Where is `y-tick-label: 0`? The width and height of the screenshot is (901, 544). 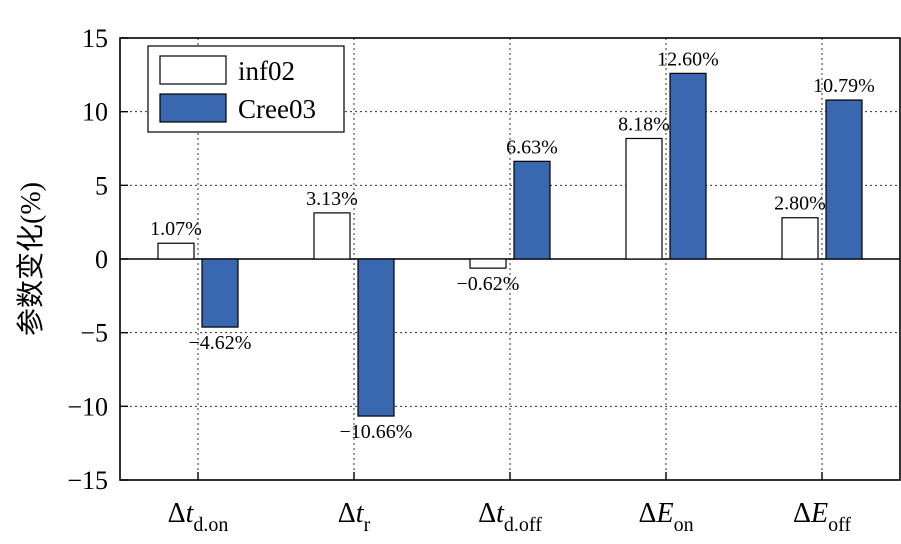 y-tick-label: 0 is located at coordinates (101, 259).